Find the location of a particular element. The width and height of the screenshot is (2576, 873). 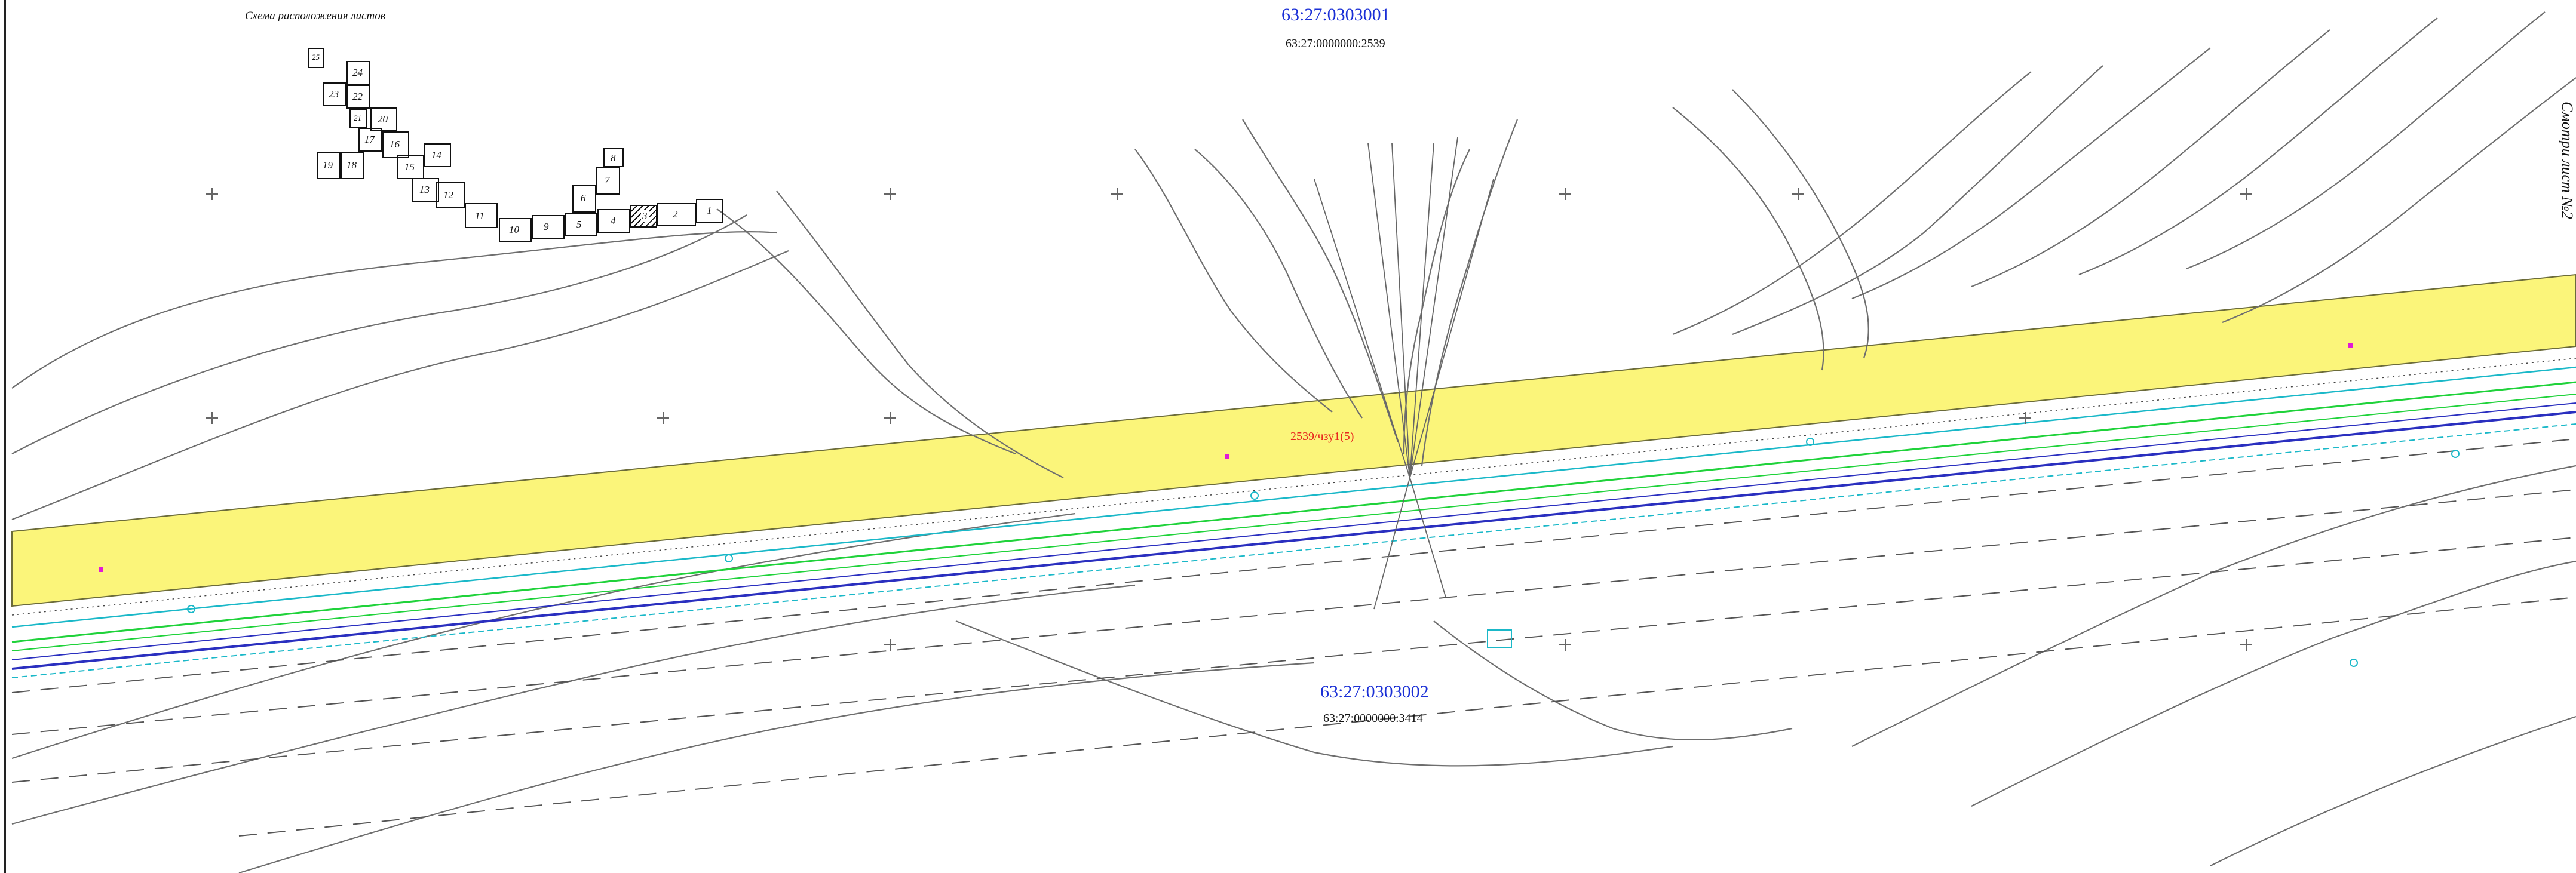

cadastral-parcel-top: 63:27:0000000:2539 is located at coordinates (1335, 43).